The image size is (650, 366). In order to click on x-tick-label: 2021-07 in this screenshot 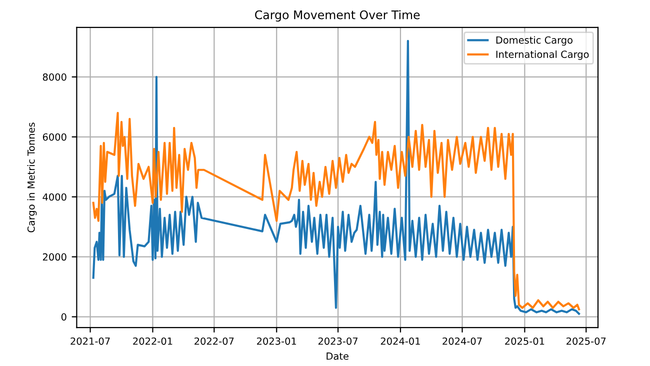, I will do `click(90, 341)`.